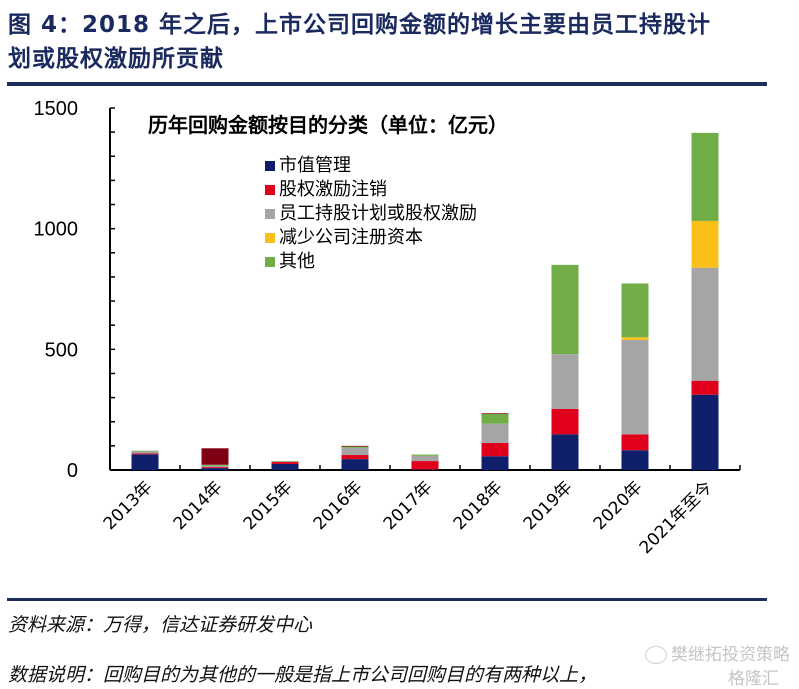 Image resolution: width=799 pixels, height=689 pixels. Describe the element at coordinates (618, 505) in the screenshot. I see `x-tick-label: 2020年` at that location.